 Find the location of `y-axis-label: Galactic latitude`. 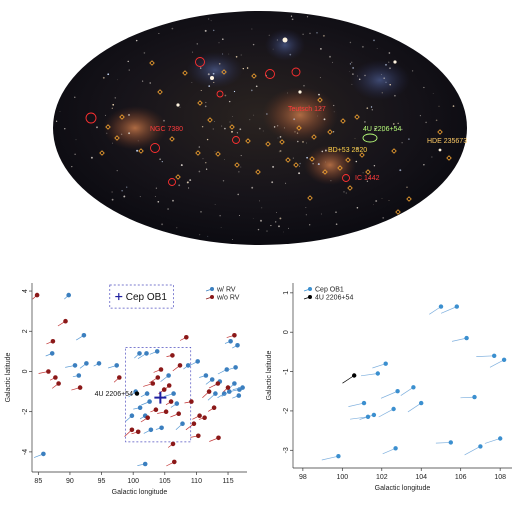

y-axis-label: Galactic latitude is located at coordinates (8, 377).